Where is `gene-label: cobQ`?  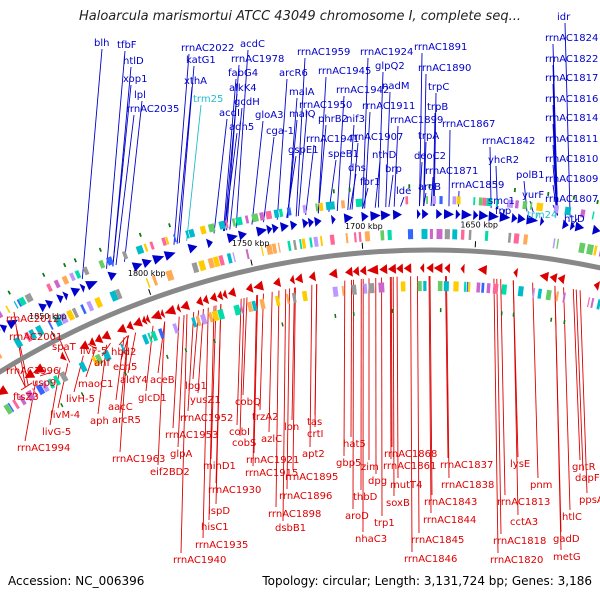
gene-label: cobQ is located at coordinates (248, 402).